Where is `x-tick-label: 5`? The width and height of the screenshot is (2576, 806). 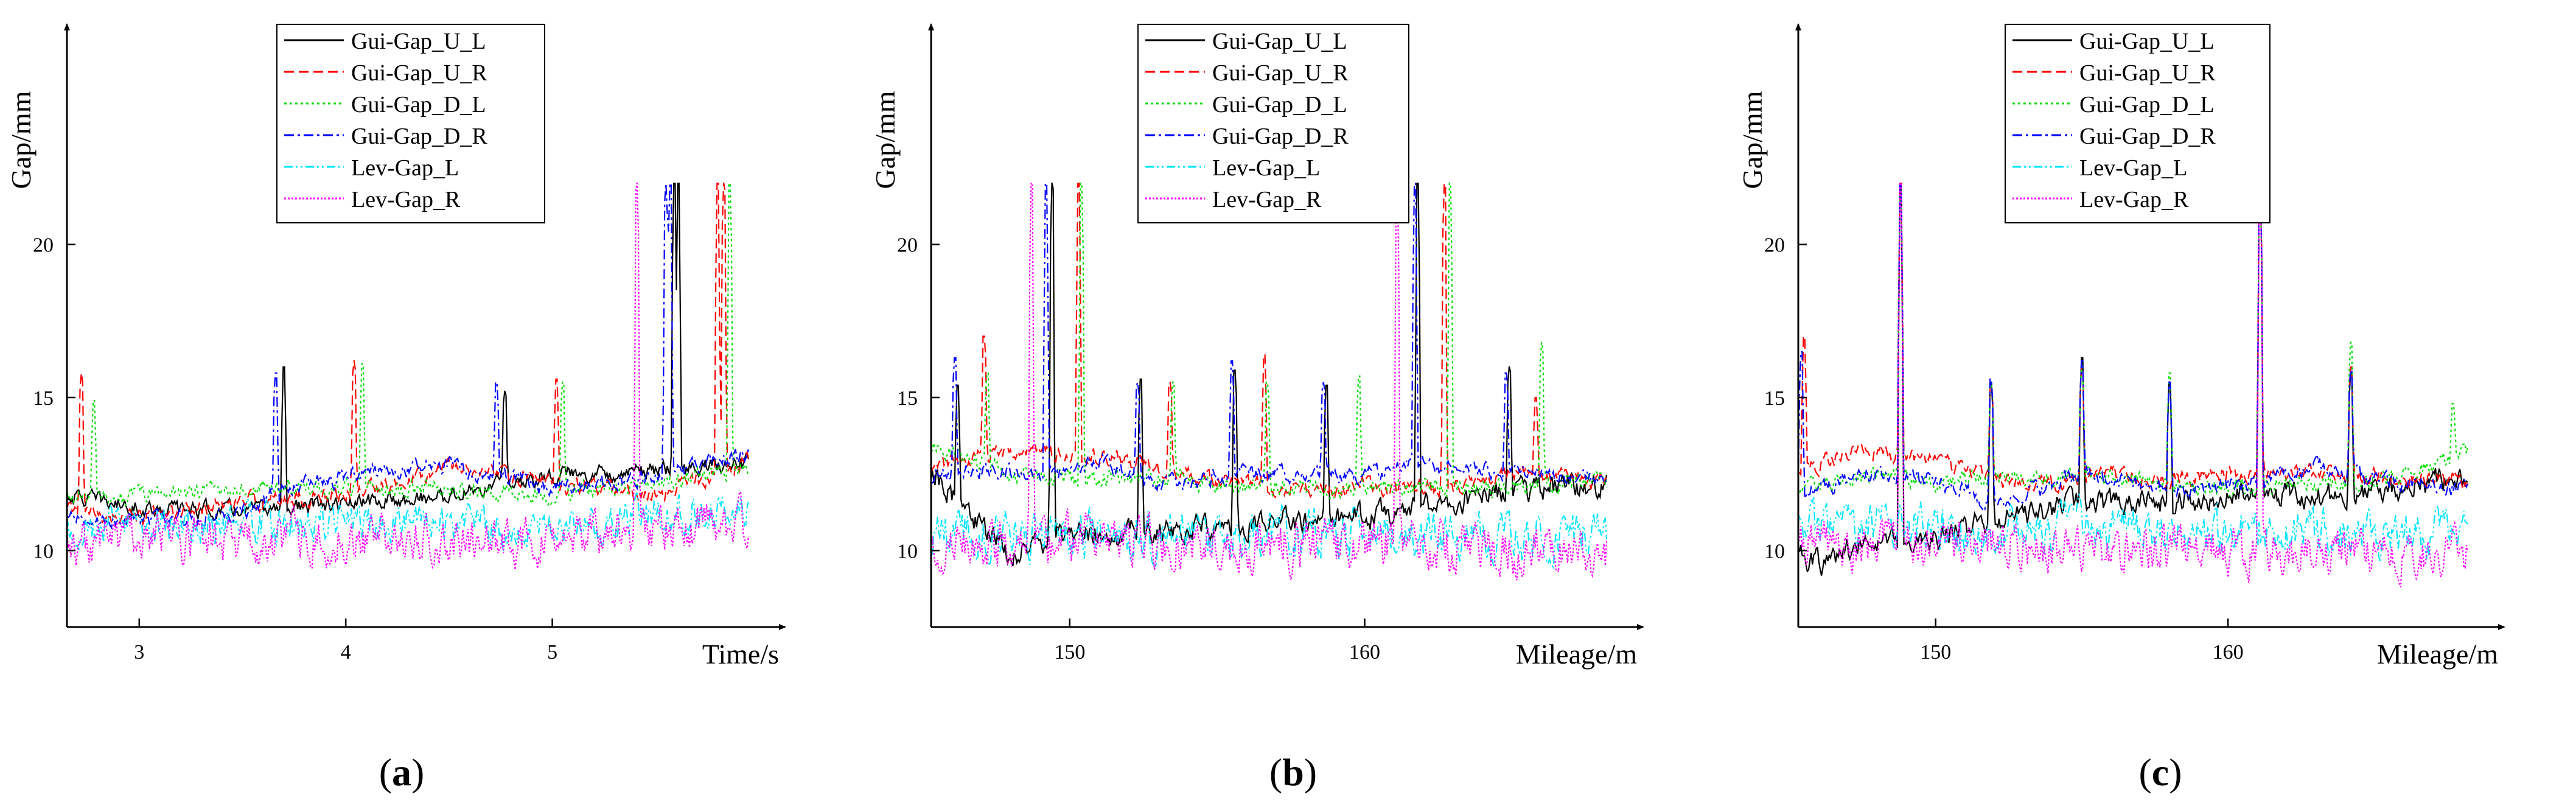
x-tick-label: 5 is located at coordinates (552, 652).